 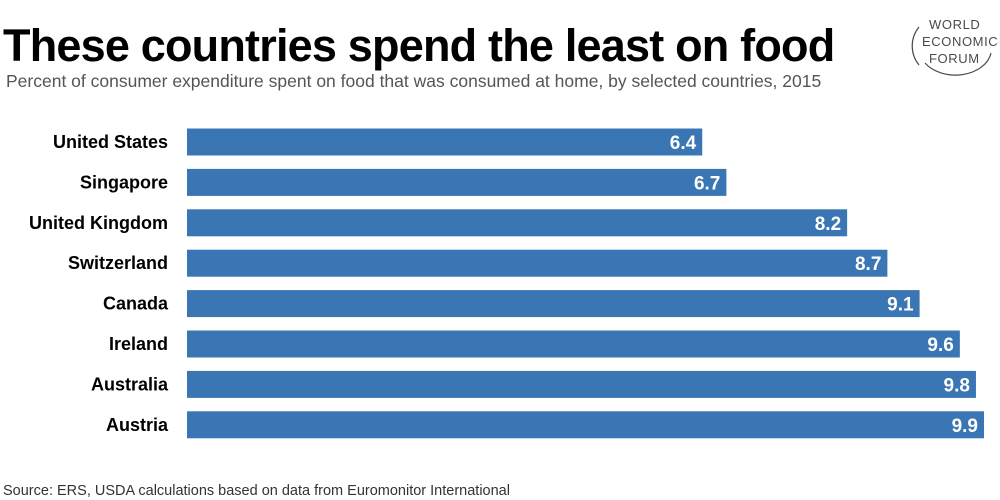 I want to click on wef-logo-arc-icon, so click(x=951, y=51).